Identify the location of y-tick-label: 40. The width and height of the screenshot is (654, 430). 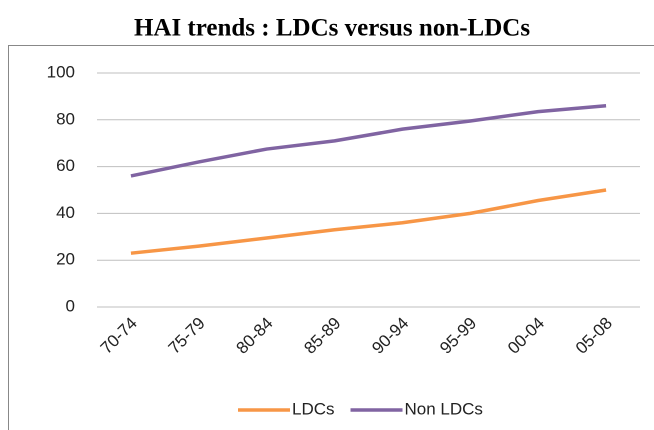
(65, 212).